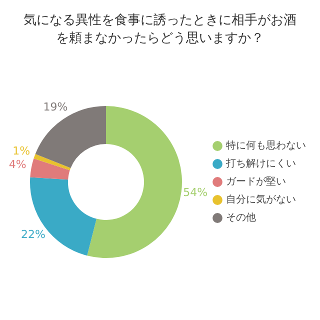  Describe the element at coordinates (33, 234) in the screenshot. I see `data-label: 22%` at that location.